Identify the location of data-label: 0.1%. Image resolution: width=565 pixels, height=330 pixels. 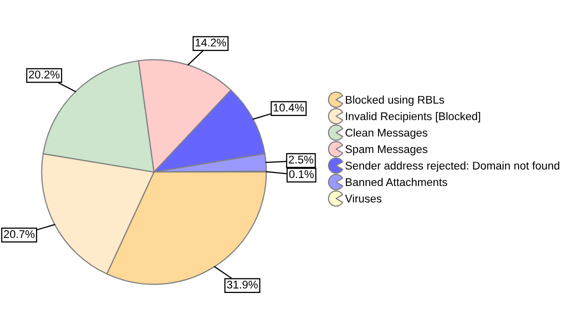
(301, 174).